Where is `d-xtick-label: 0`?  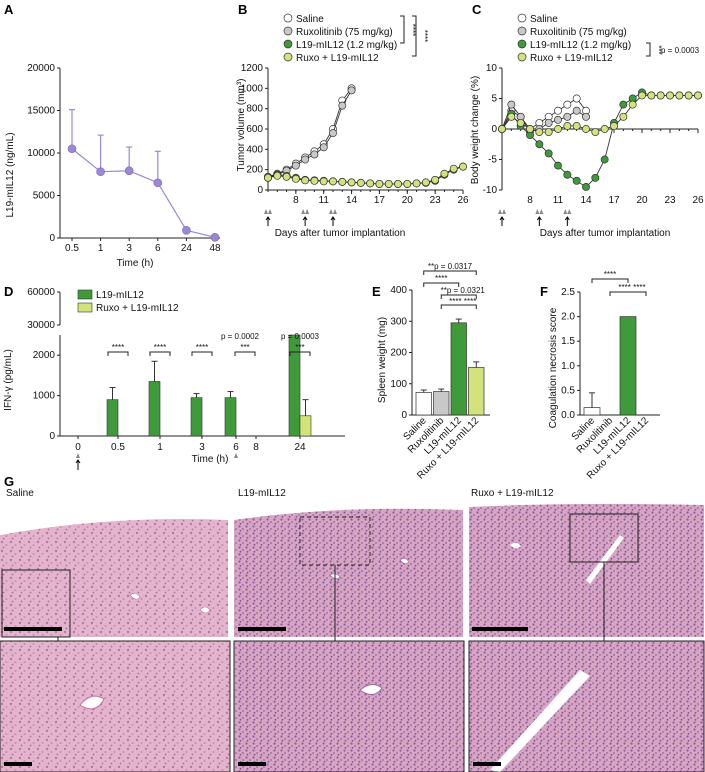 d-xtick-label: 0 is located at coordinates (78, 447).